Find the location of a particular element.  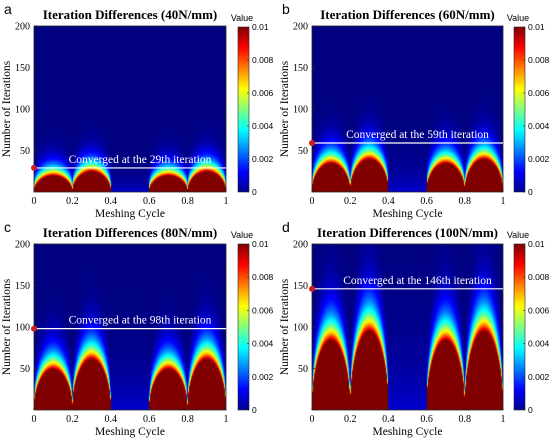

convergence-annotation: Converged at the 98th iteration is located at coordinates (140, 321).